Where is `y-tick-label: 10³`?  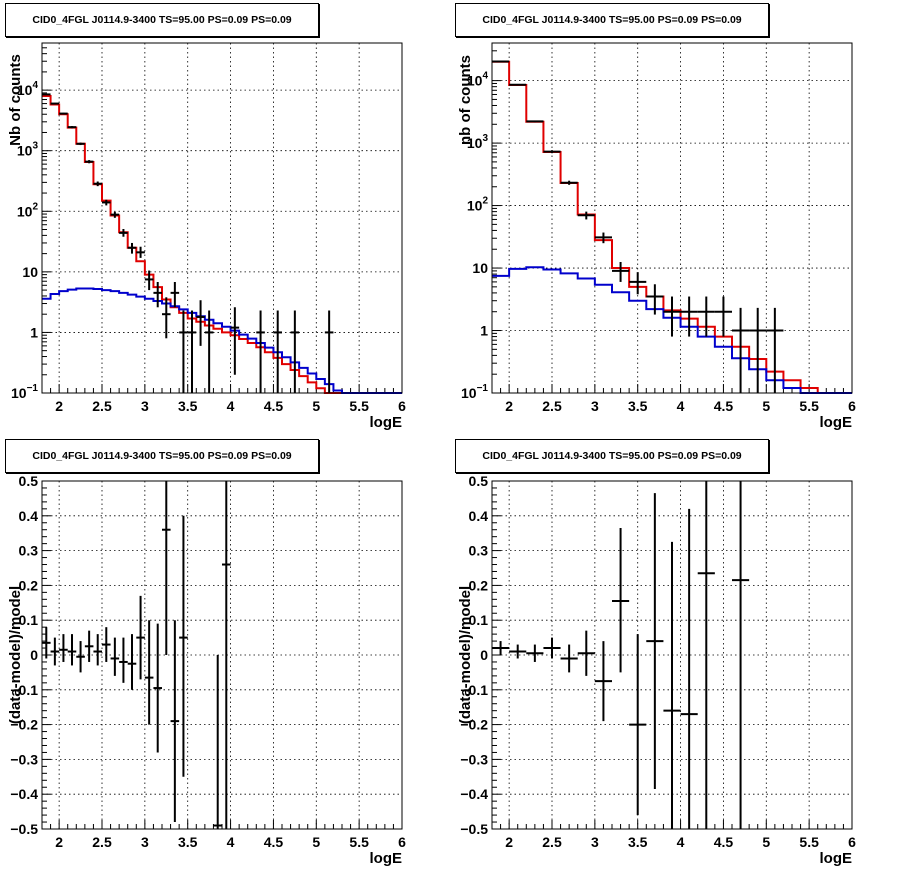 y-tick-label: 10³ is located at coordinates (28, 150).